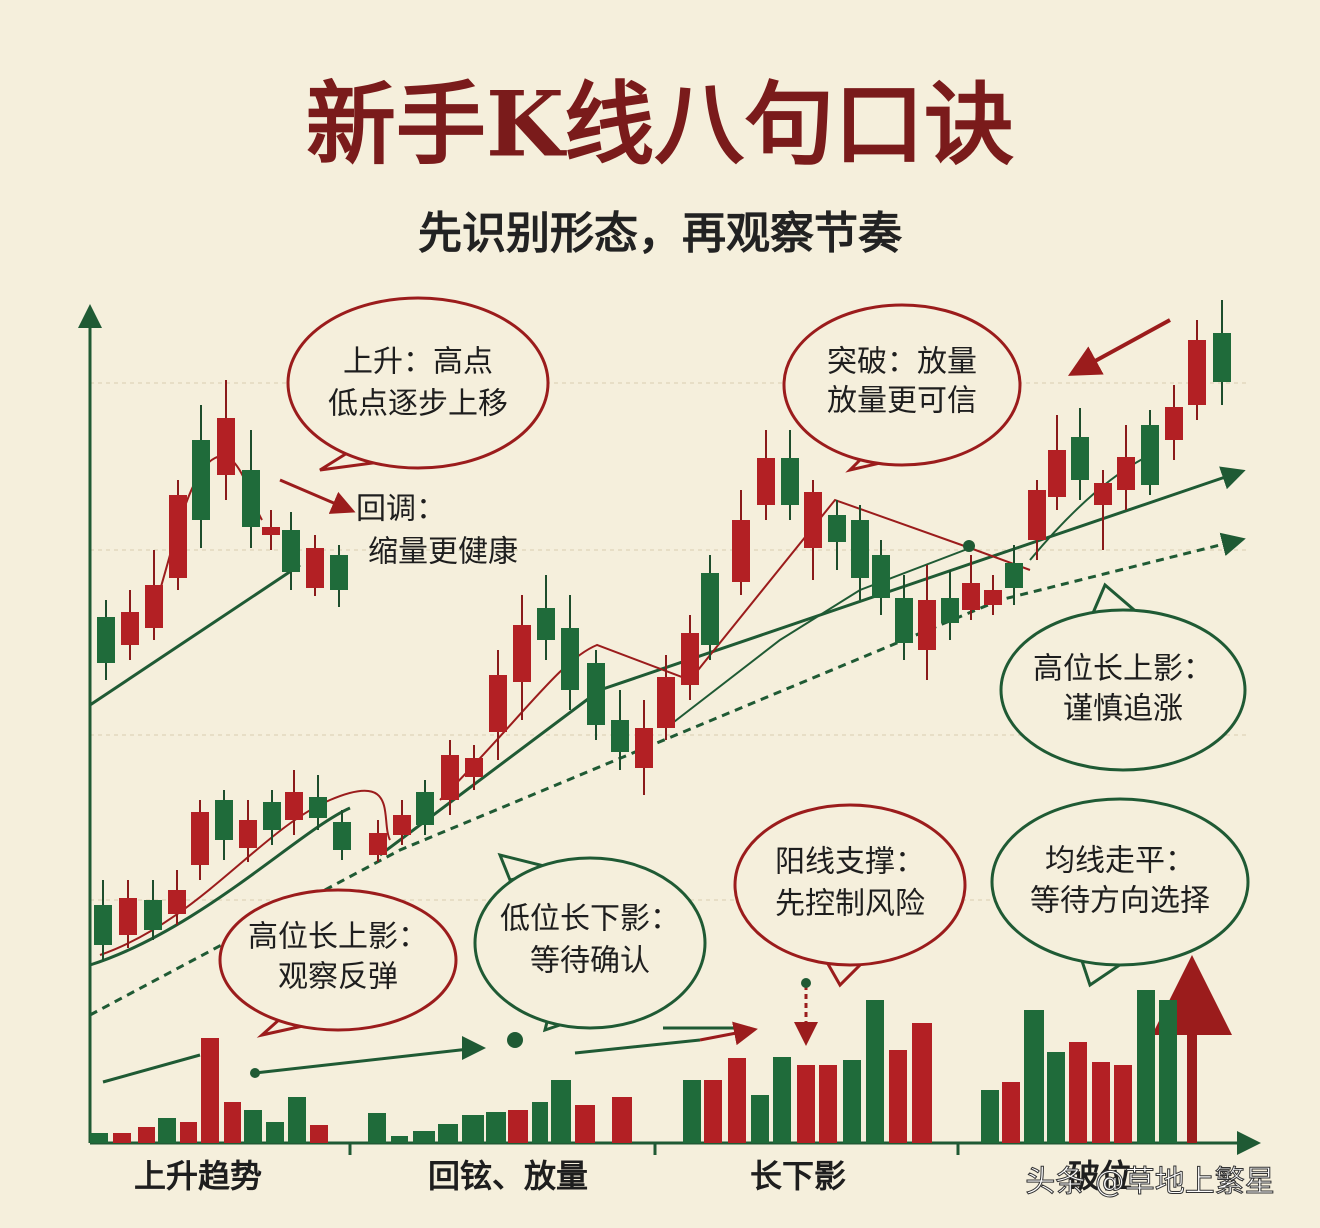  Describe the element at coordinates (418, 404) in the screenshot. I see `callout-line: 低点逐步上移` at that location.